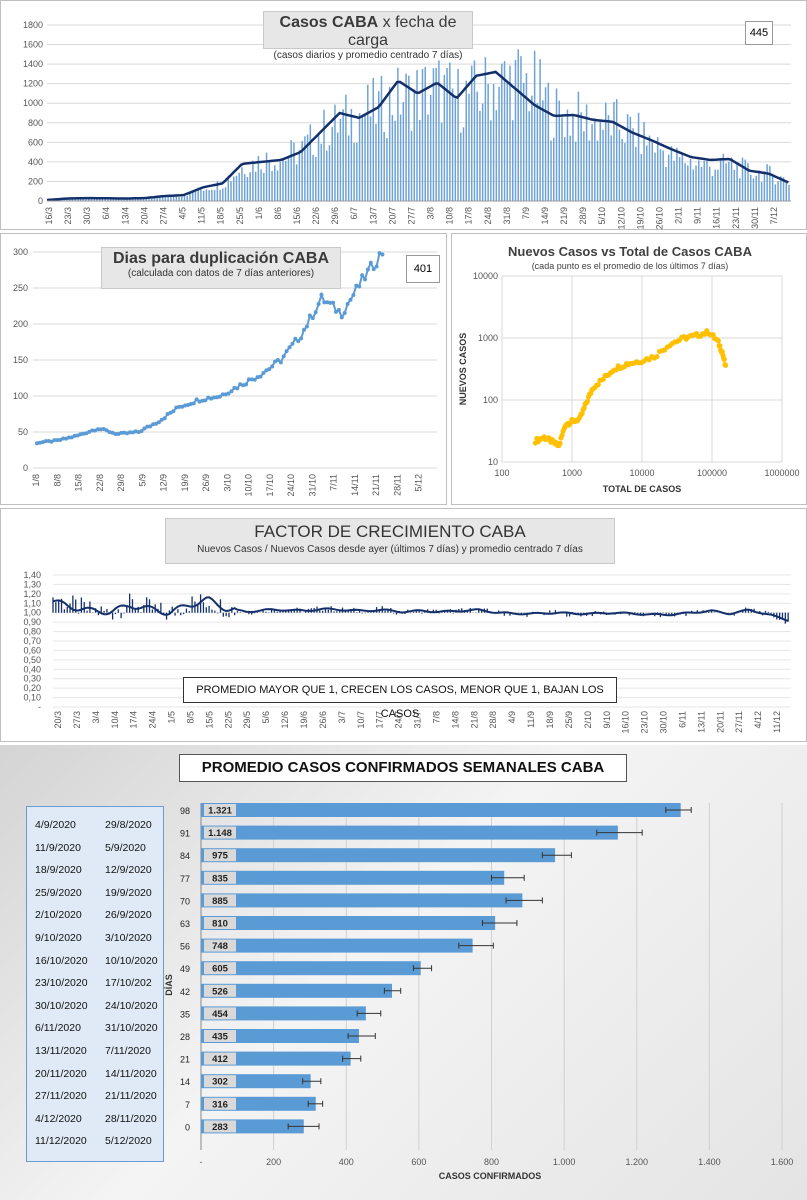  What do you see at coordinates (61, 1073) in the screenshot?
I see `week-end-date: 20/11/2020` at bounding box center [61, 1073].